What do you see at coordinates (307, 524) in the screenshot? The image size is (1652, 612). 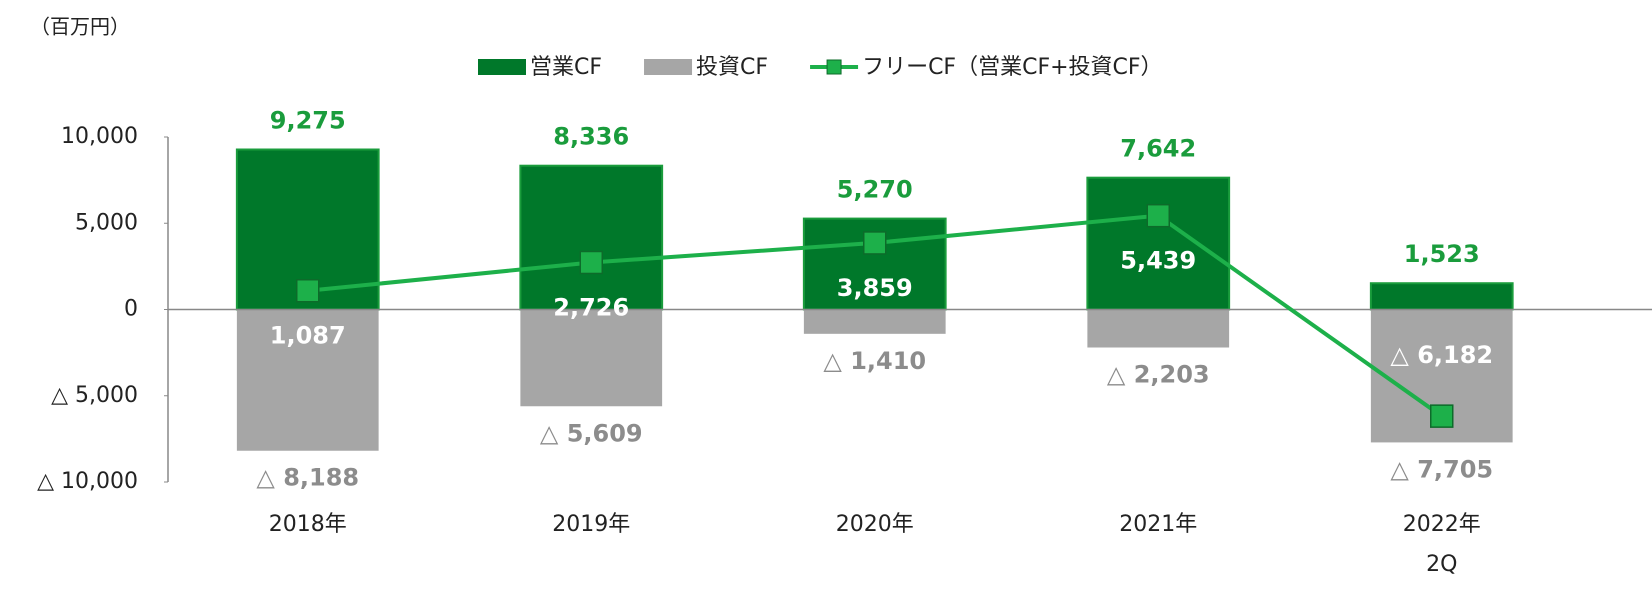 I see `x-tick-label: 2018年` at bounding box center [307, 524].